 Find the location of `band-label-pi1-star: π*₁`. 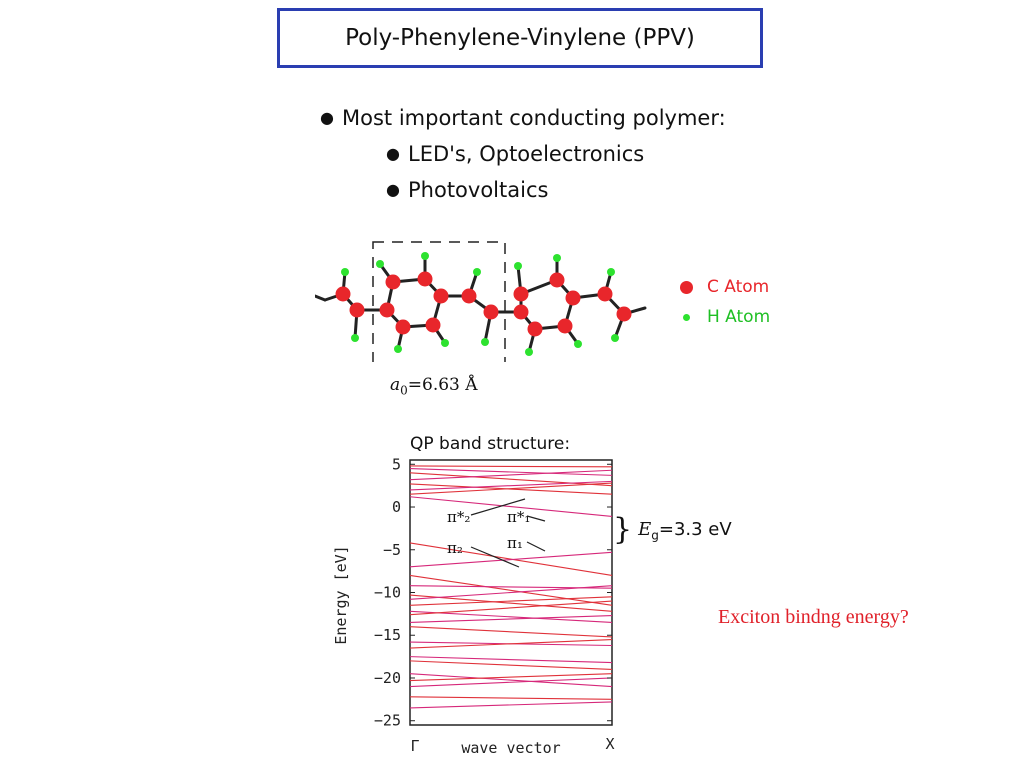

band-label-pi1-star: π*₁ is located at coordinates (518, 517).